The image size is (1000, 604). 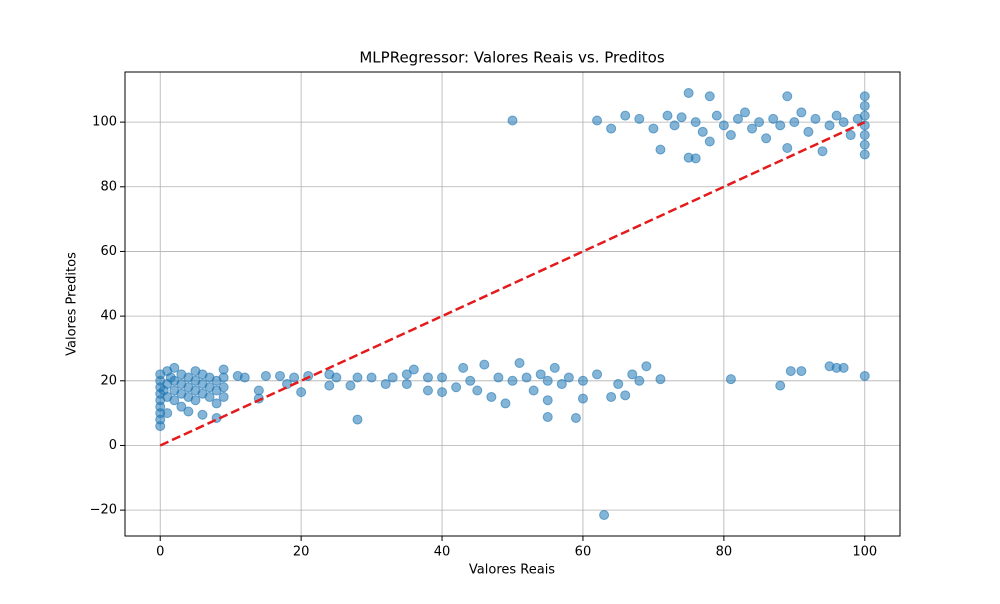 What do you see at coordinates (724, 552) in the screenshot?
I see `x-tick-label: 80` at bounding box center [724, 552].